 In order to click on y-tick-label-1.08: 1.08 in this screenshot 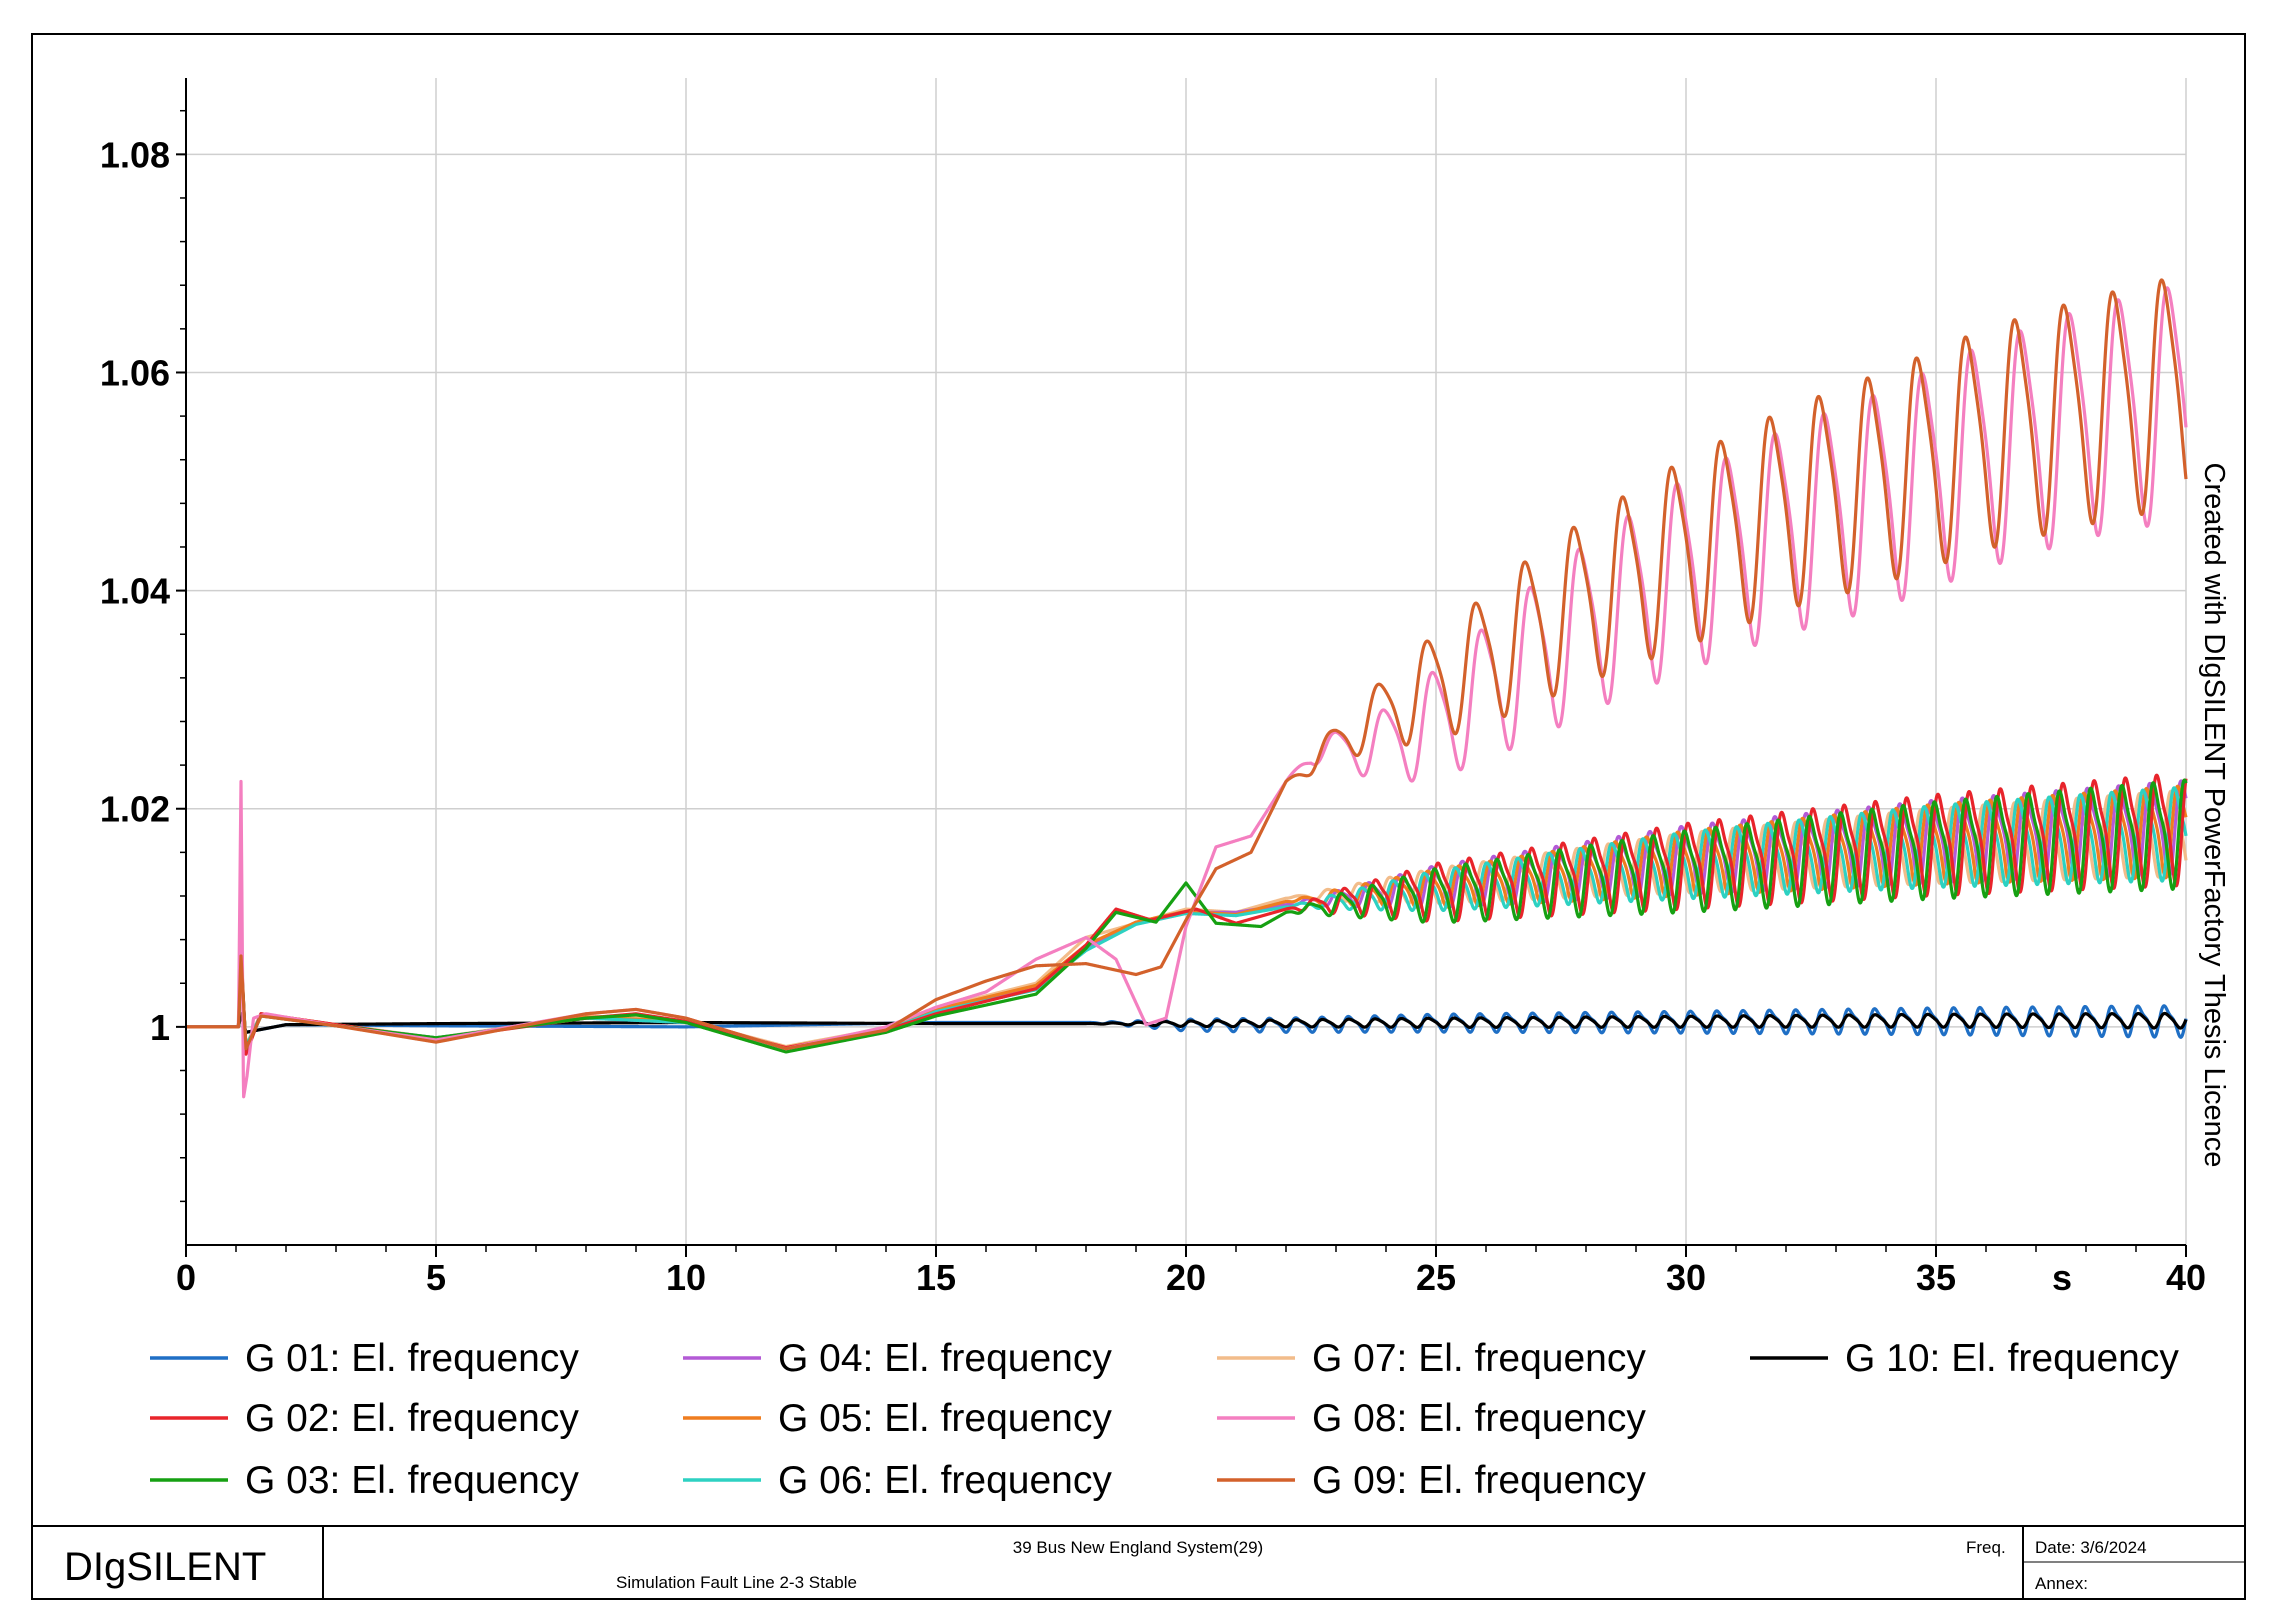, I will do `click(135, 154)`.